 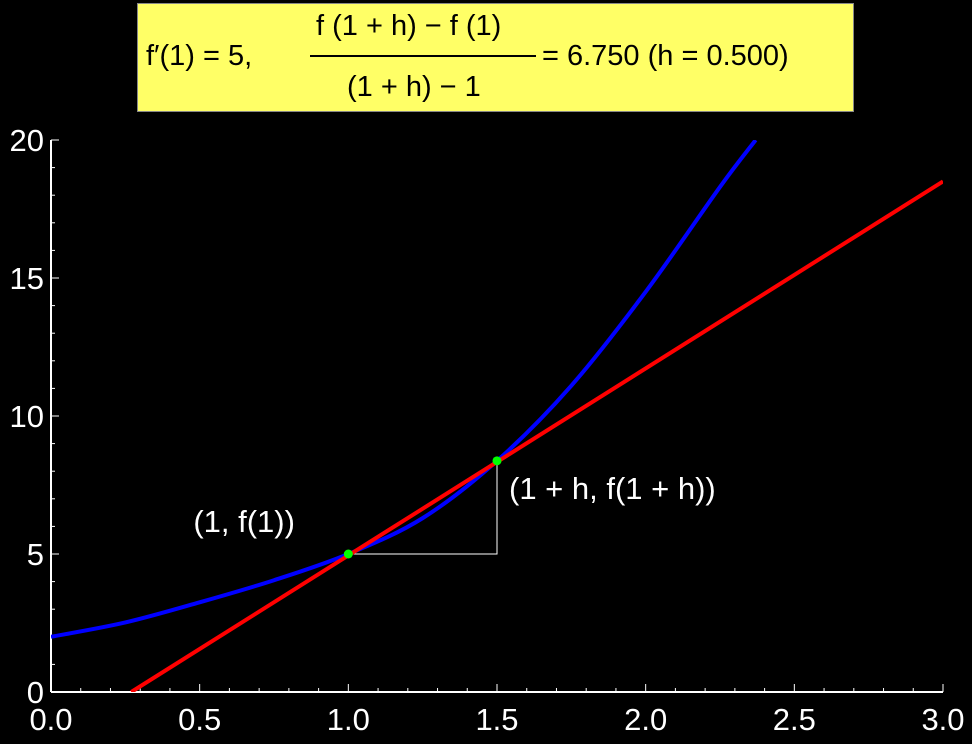 What do you see at coordinates (199, 719) in the screenshot?
I see `x-tick-label: 0.5` at bounding box center [199, 719].